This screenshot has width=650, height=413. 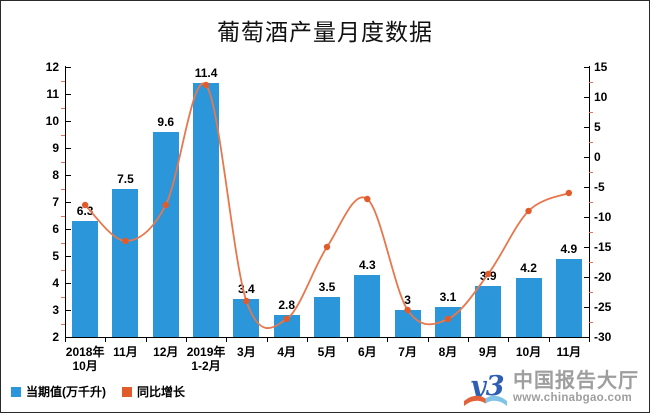 What do you see at coordinates (327, 352) in the screenshot?
I see `x-axis-category-label: 5月` at bounding box center [327, 352].